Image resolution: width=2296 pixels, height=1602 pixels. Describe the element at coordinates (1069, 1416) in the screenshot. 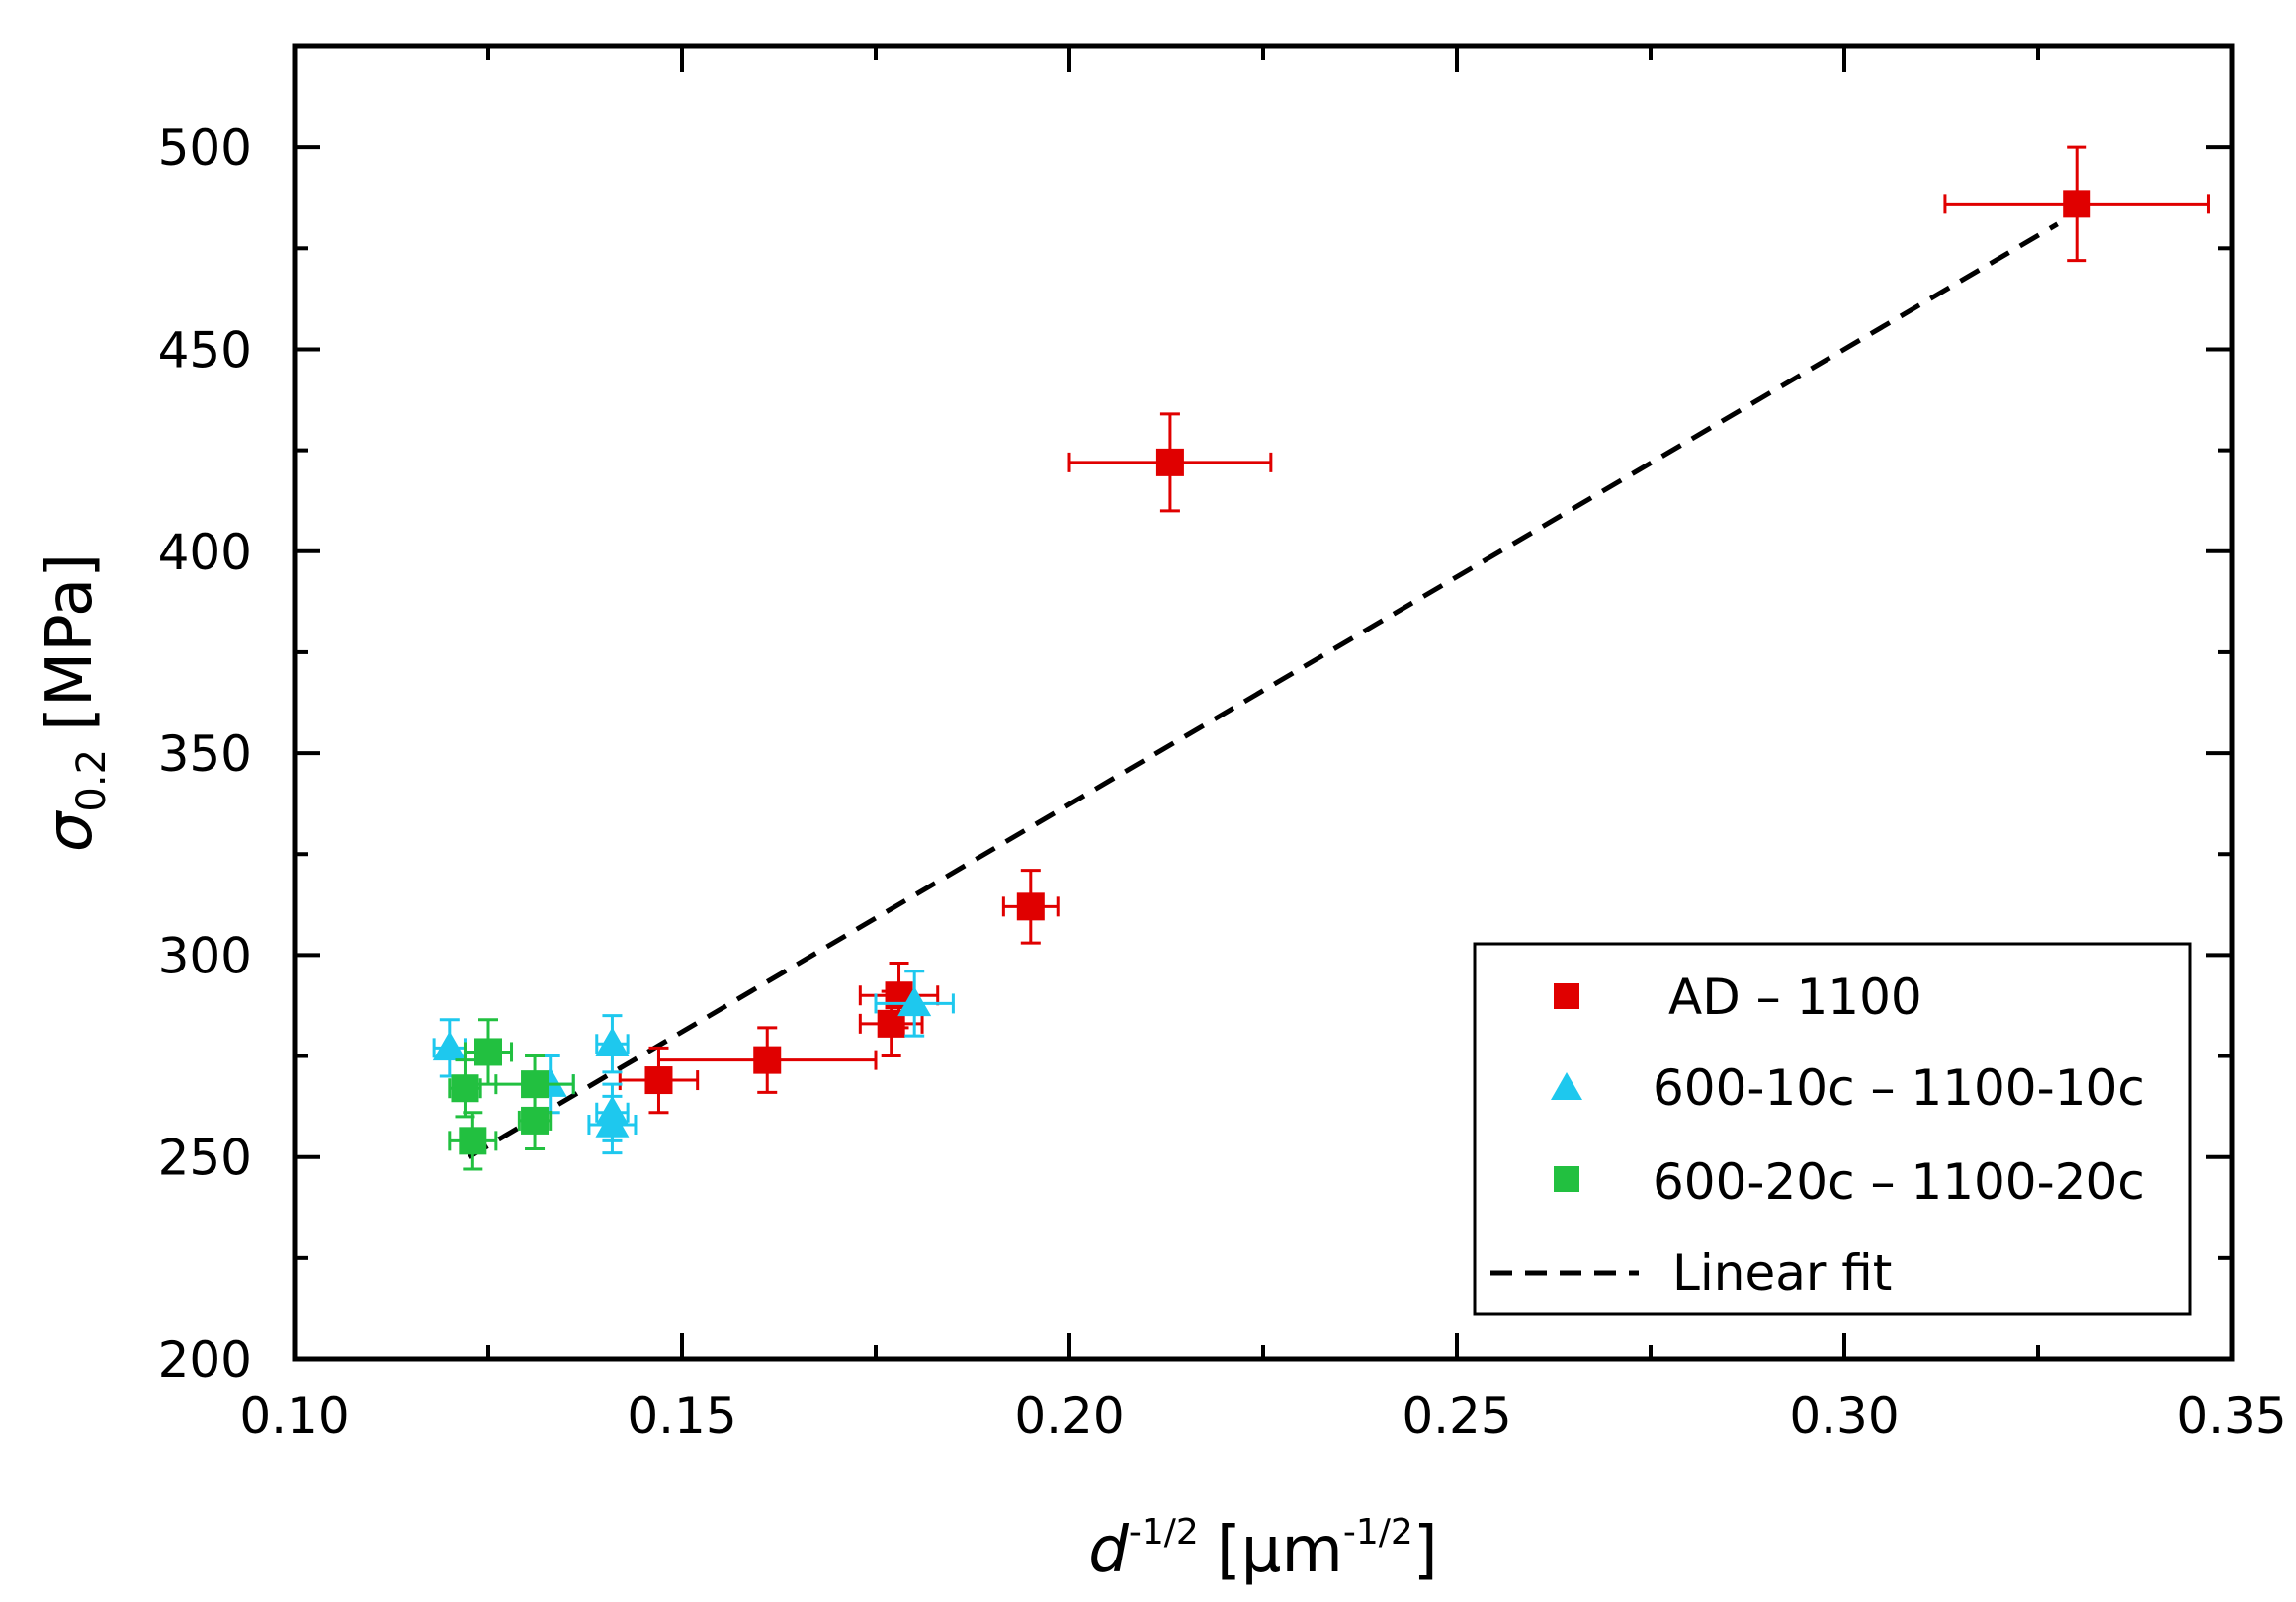

I see `x-tick-label: 0.20` at that location.